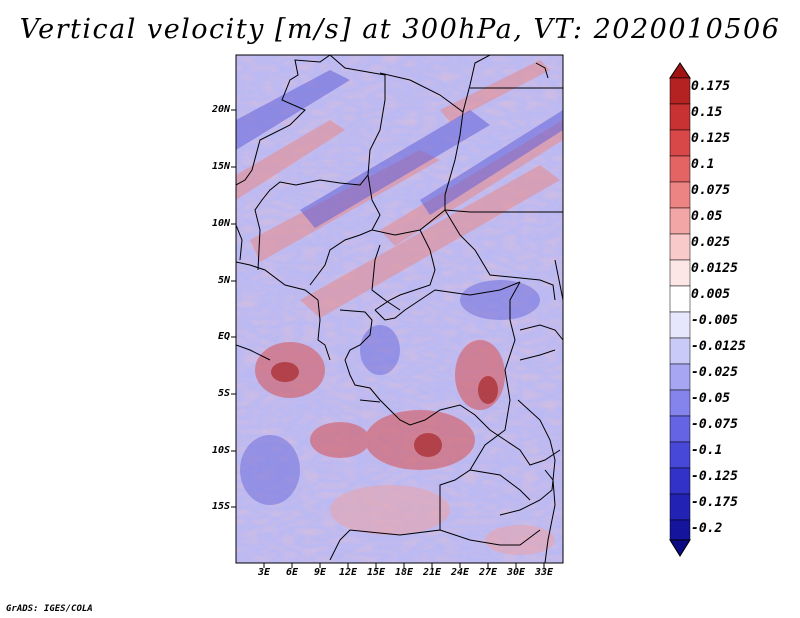 This screenshot has height=618, width=800. I want to click on lat-label: 20N, so click(220, 109).